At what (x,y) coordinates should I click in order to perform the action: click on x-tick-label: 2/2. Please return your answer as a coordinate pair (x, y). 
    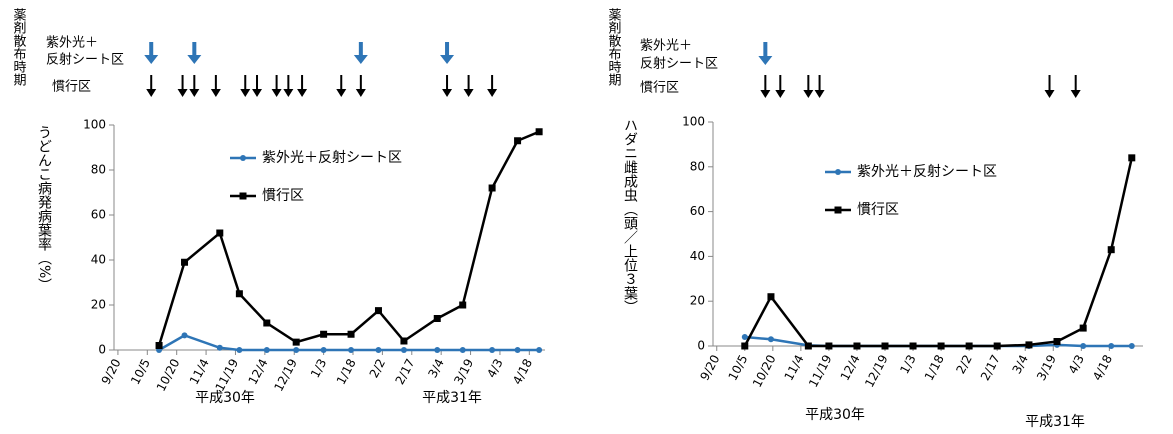
    Looking at the image, I should click on (377, 368).